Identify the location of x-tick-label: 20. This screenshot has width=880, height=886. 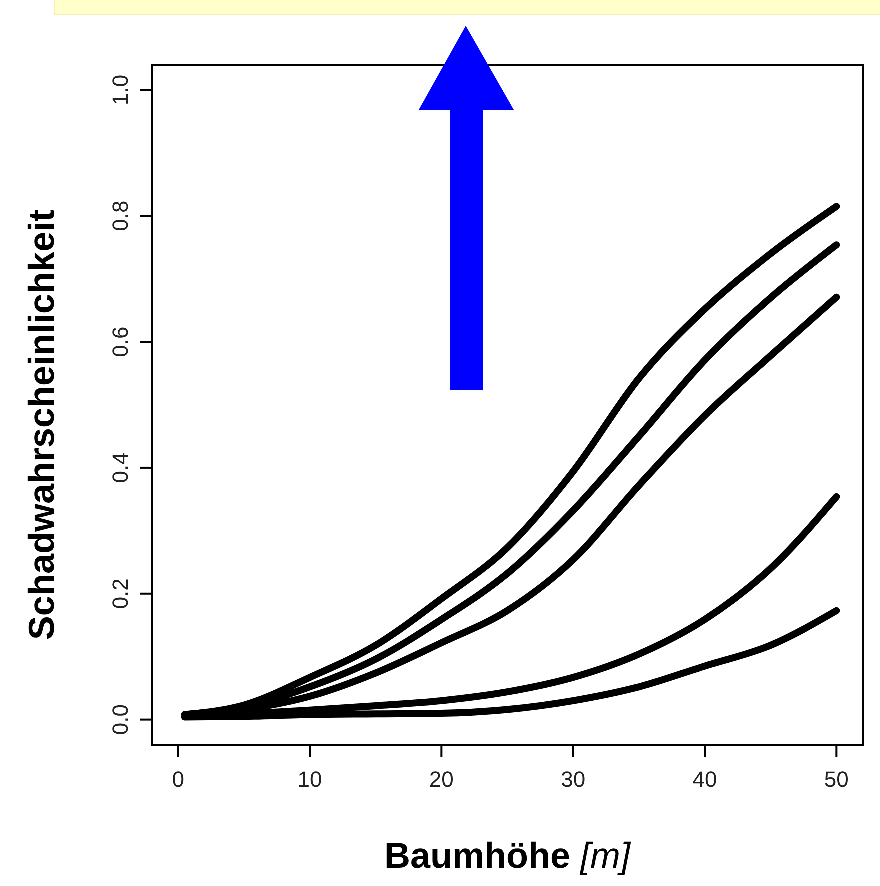
(441, 779).